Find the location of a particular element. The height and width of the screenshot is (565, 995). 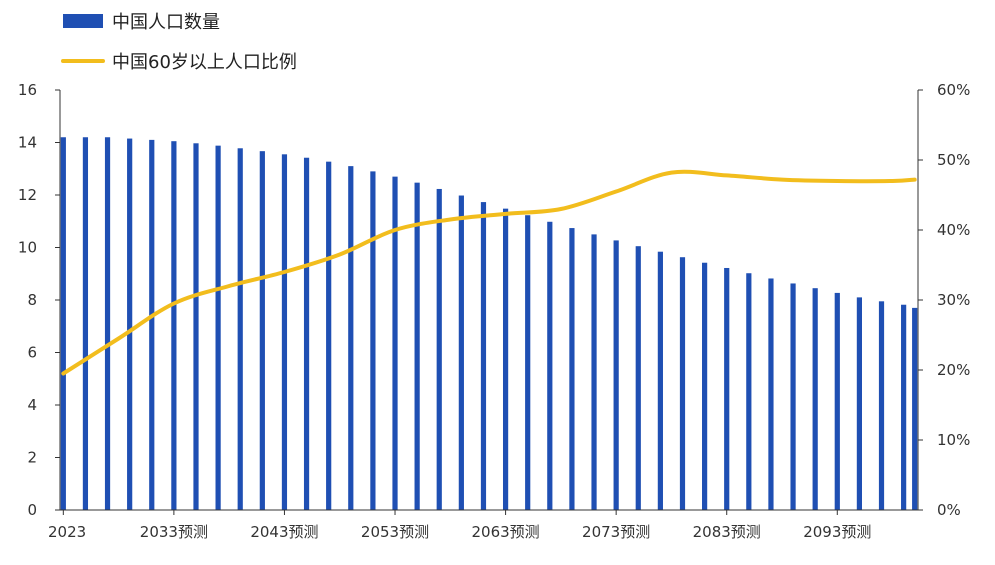

x-tick-label: 2063预测 is located at coordinates (505, 532).